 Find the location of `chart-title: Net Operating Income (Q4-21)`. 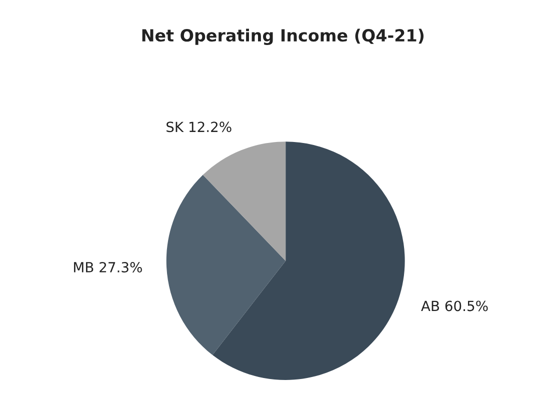

chart-title: Net Operating Income (Q4-21) is located at coordinates (283, 36).